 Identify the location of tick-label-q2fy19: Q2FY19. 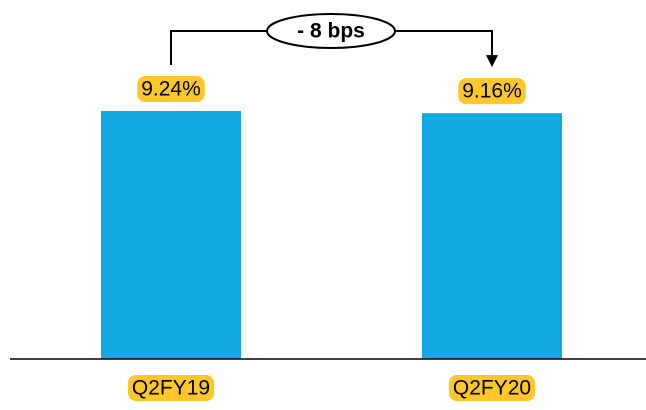
(171, 388).